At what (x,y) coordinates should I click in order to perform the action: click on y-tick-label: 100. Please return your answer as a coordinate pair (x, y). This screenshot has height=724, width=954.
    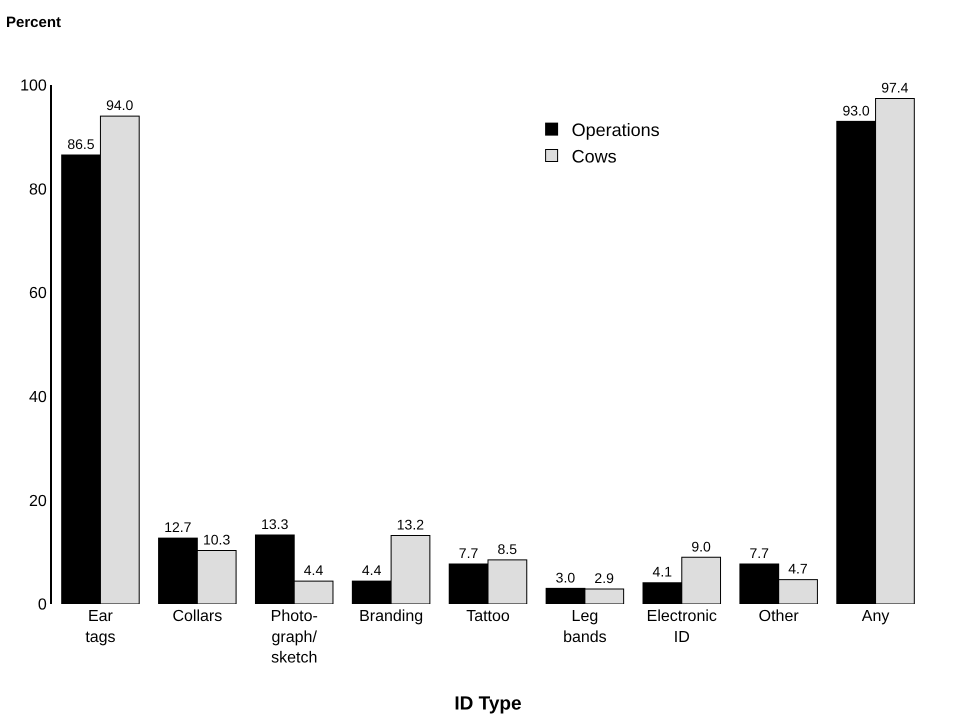
    Looking at the image, I should click on (33, 86).